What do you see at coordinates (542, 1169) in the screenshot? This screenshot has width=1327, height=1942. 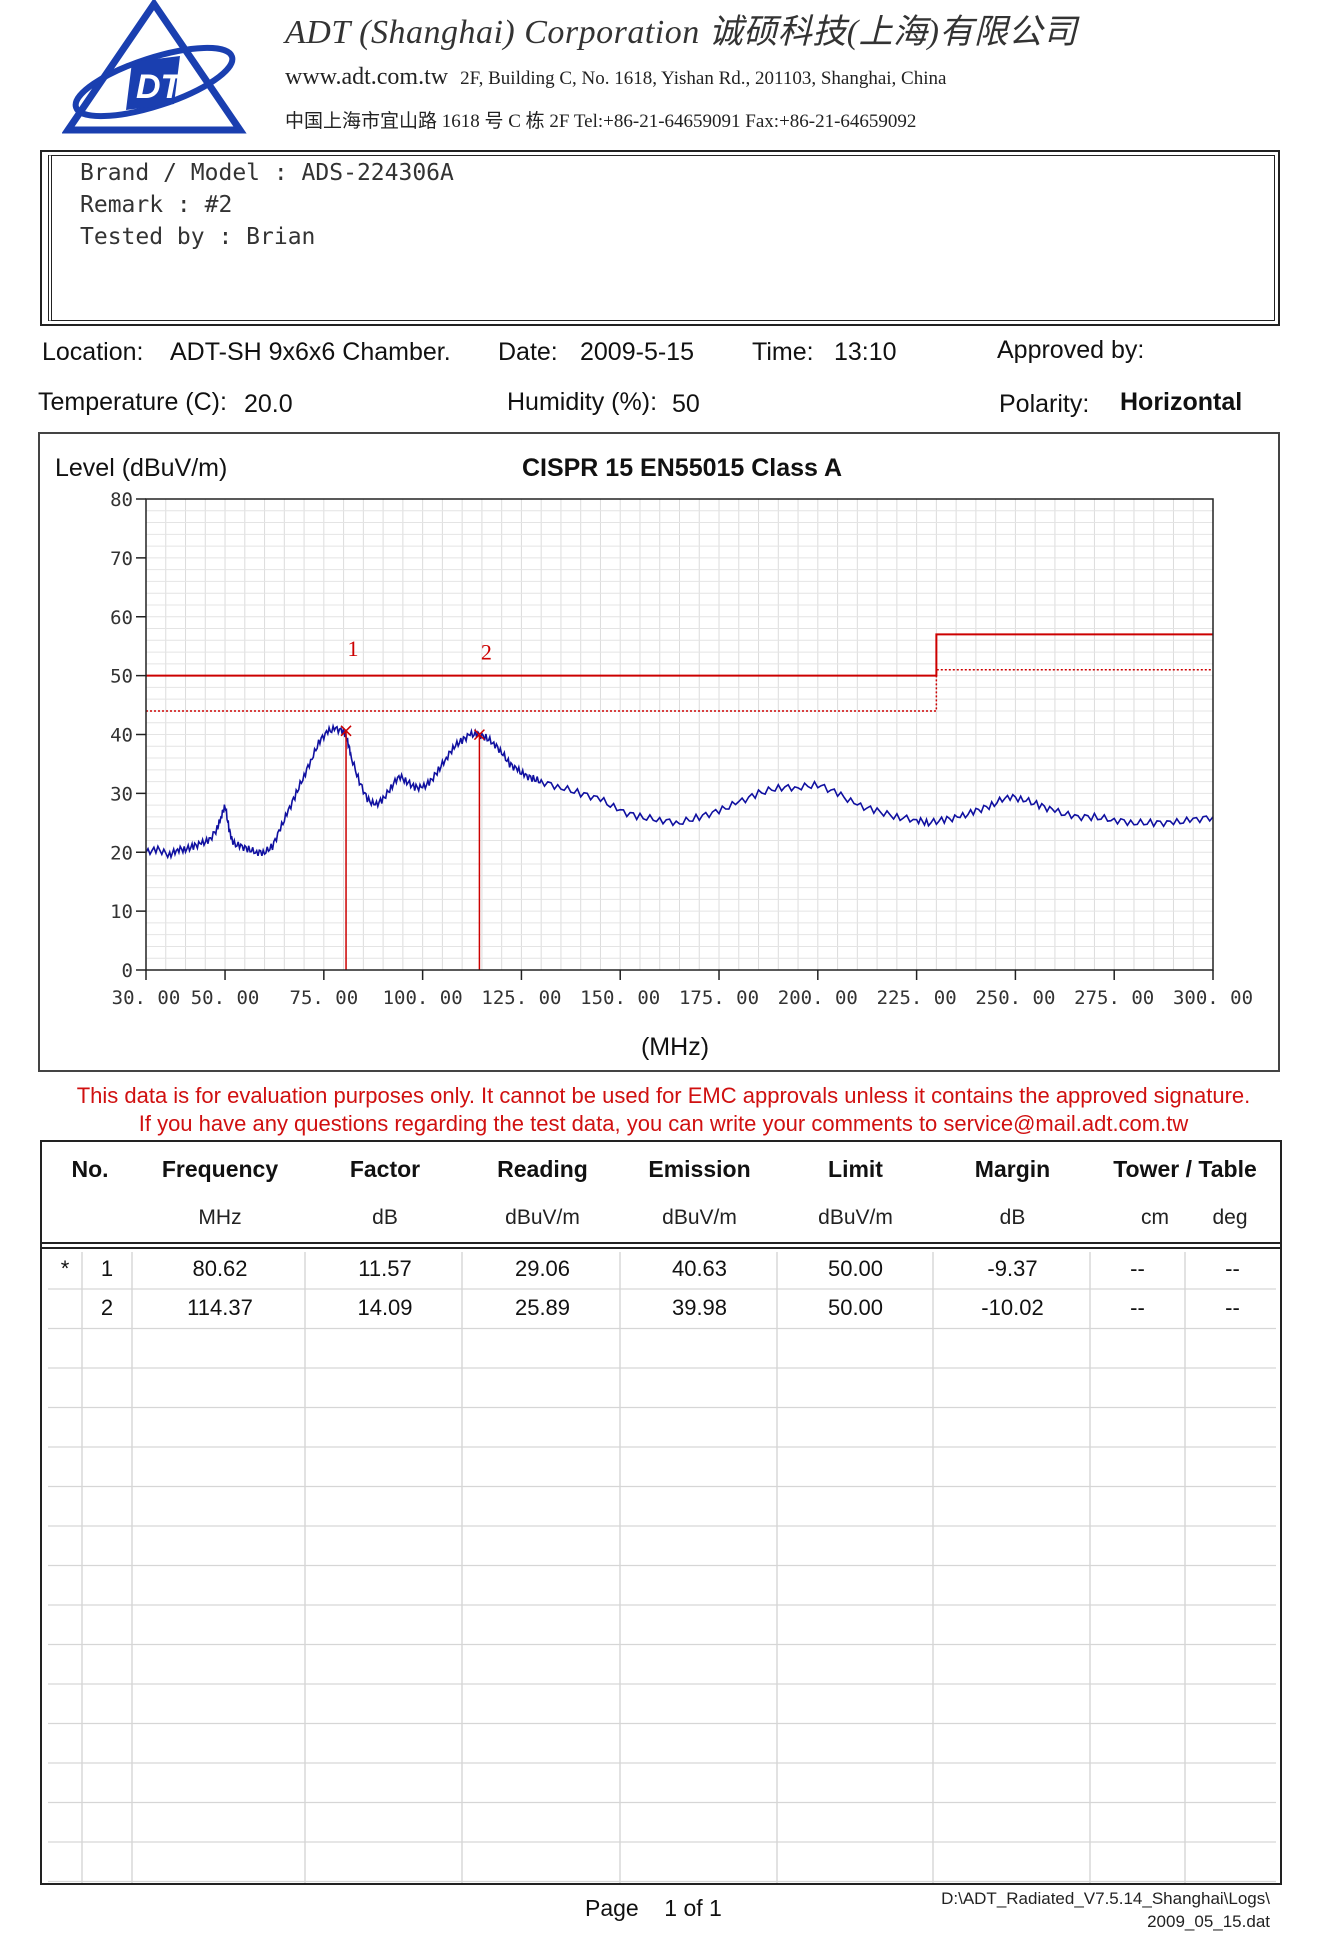 I see `col-header-reading: Reading` at bounding box center [542, 1169].